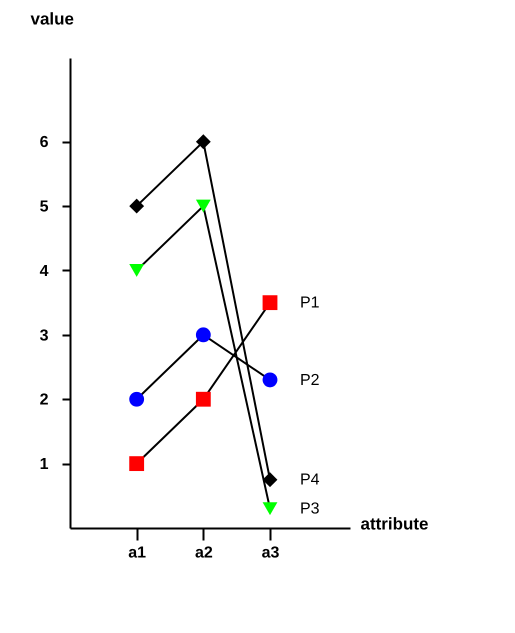 The image size is (515, 633). Describe the element at coordinates (271, 553) in the screenshot. I see `x-tick-label: a3` at that location.